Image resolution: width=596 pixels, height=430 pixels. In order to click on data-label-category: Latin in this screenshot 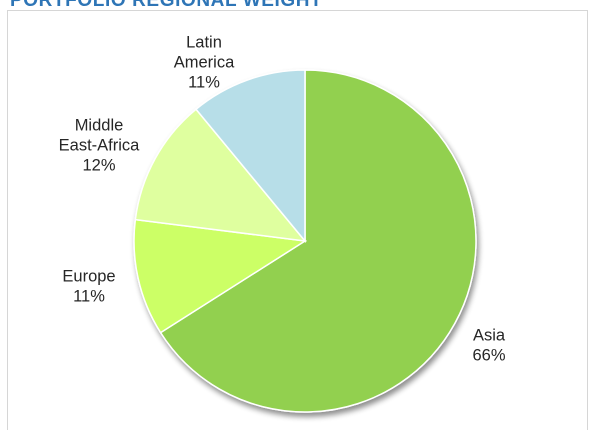, I will do `click(204, 42)`.